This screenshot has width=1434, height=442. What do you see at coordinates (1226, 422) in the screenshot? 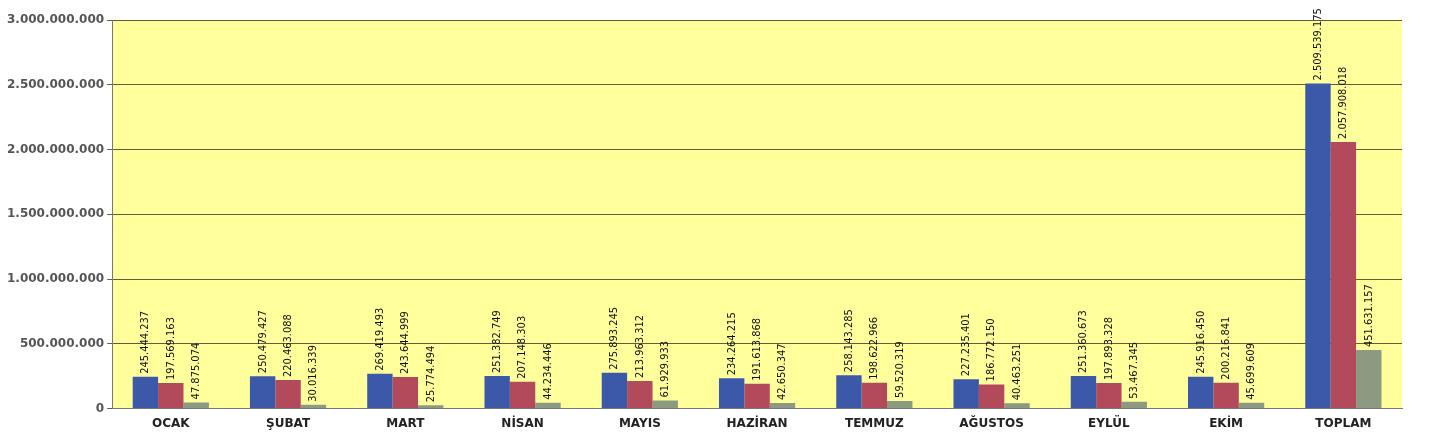
I see `x-tick-label: EKİM` at bounding box center [1226, 422].